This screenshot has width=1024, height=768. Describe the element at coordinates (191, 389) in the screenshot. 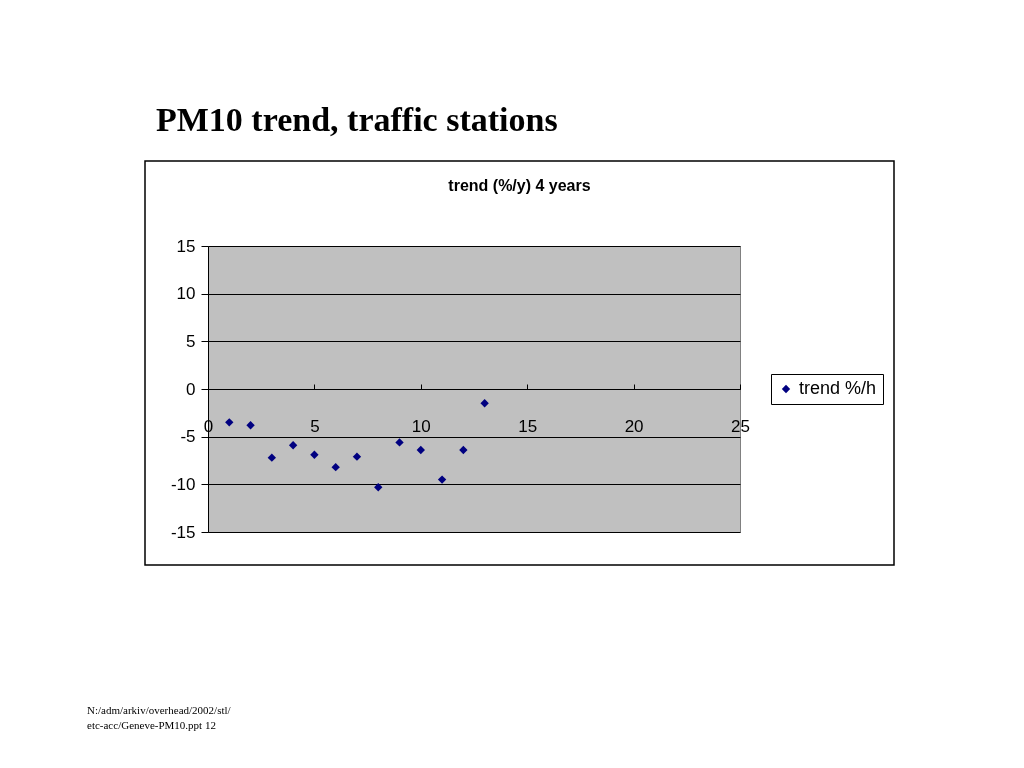

I see `y-tick-label: 0` at that location.